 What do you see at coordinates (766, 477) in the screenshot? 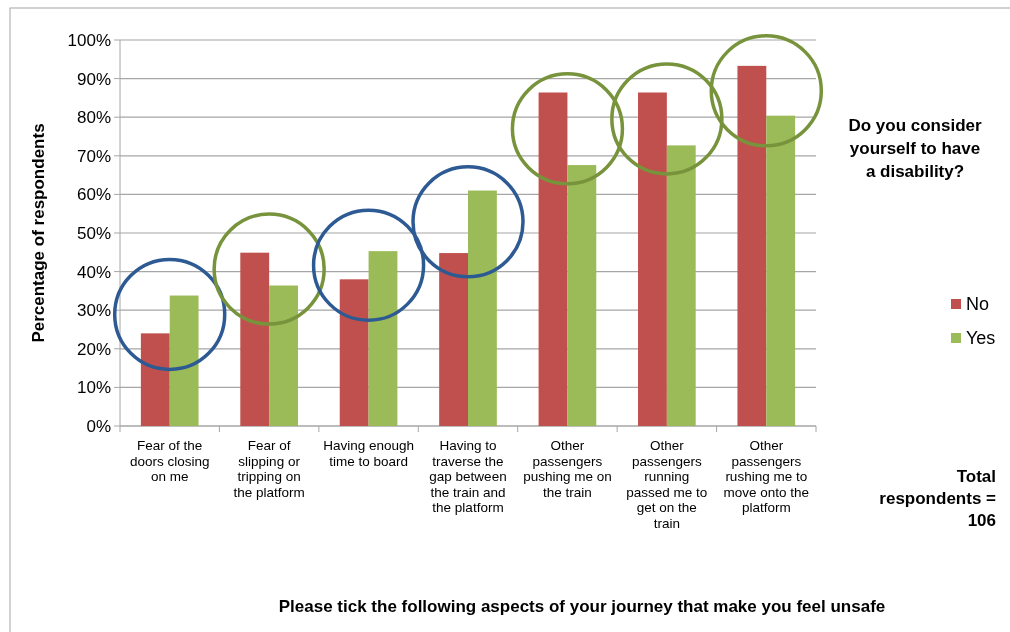
I see `x-tick-label: Other passengers rushing me to move onto the platform` at bounding box center [766, 477].